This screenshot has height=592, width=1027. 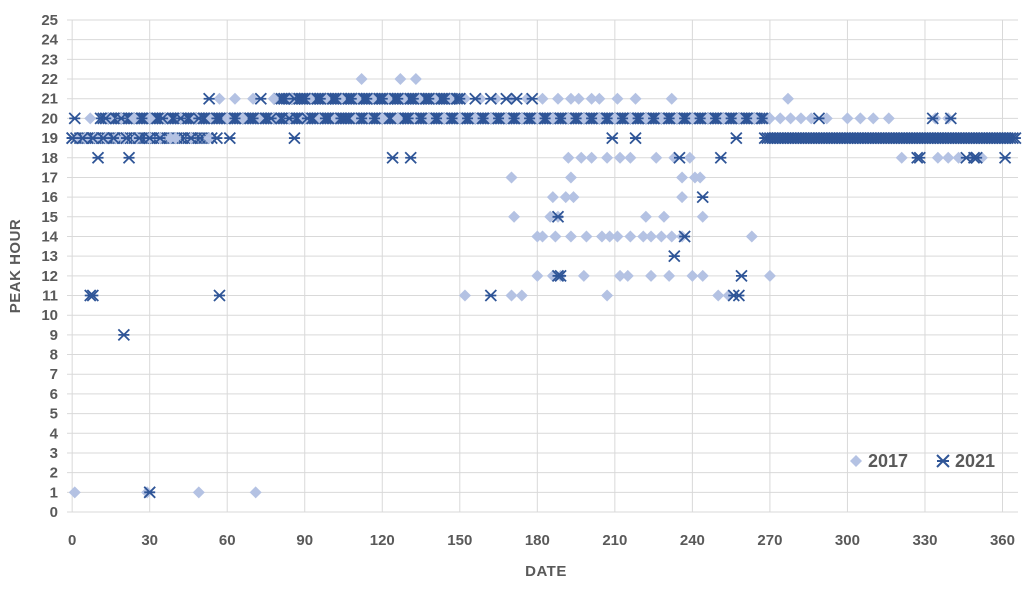 What do you see at coordinates (614, 540) in the screenshot?
I see `x-tick-label: 210` at bounding box center [614, 540].